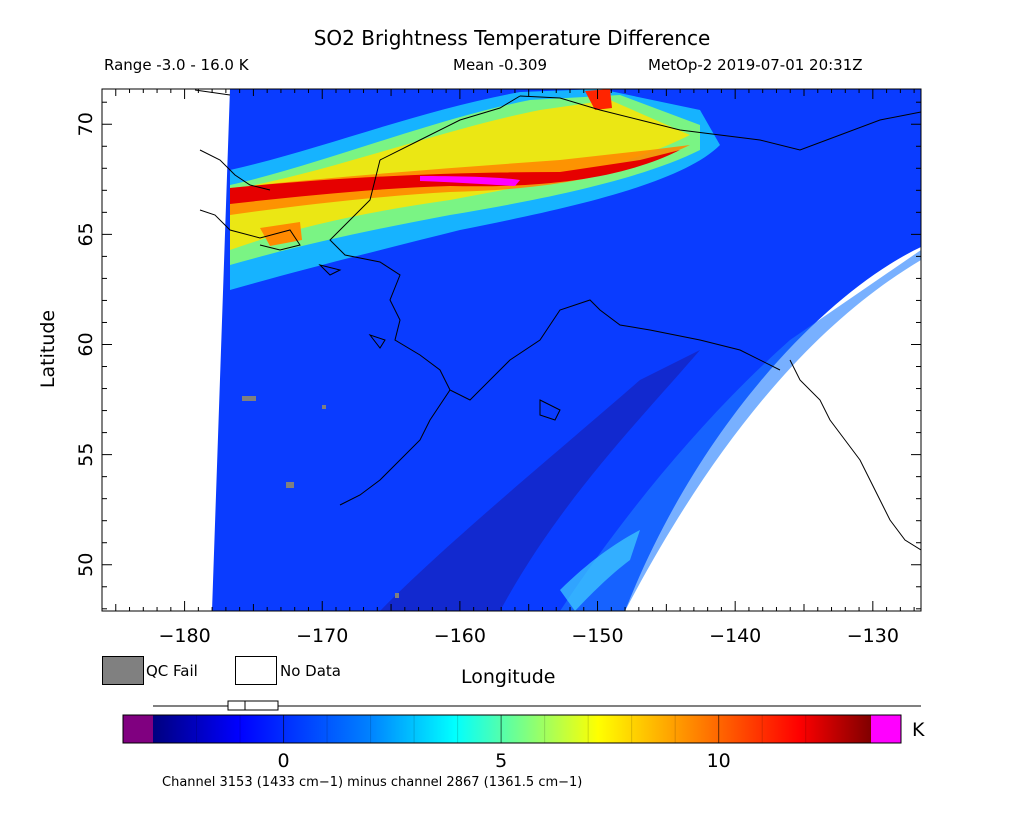 Image resolution: width=1024 pixels, height=813 pixels. I want to click on x-tick-label: −180, so click(184, 636).